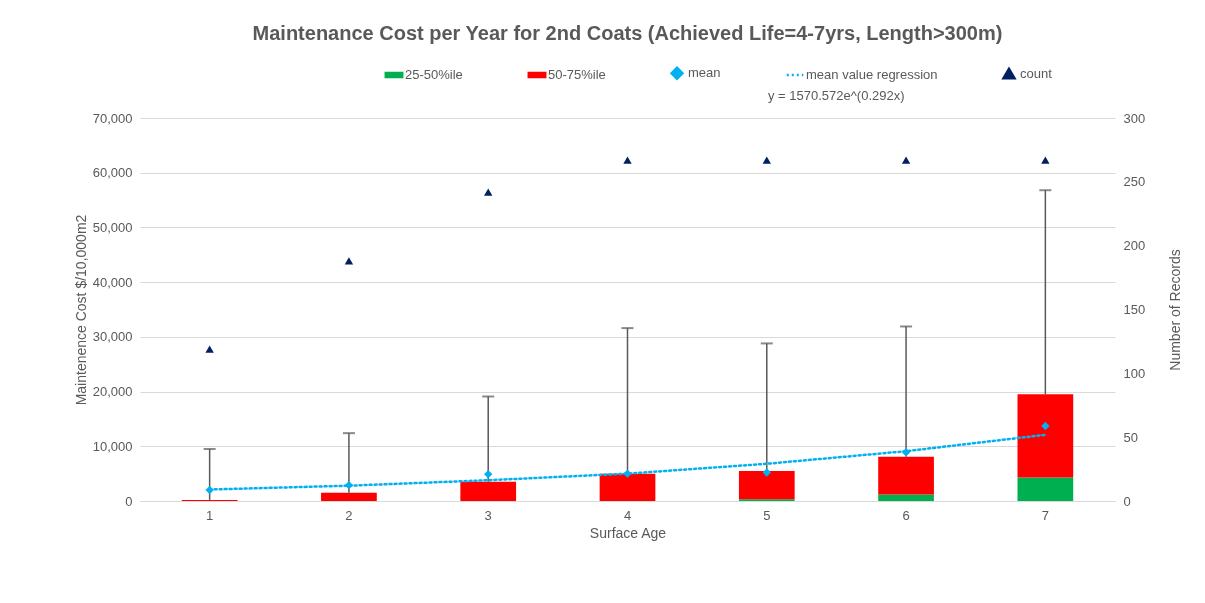 The width and height of the screenshot is (1205, 603). Describe the element at coordinates (112, 173) in the screenshot. I see `y-tick-label: 60,000` at that location.